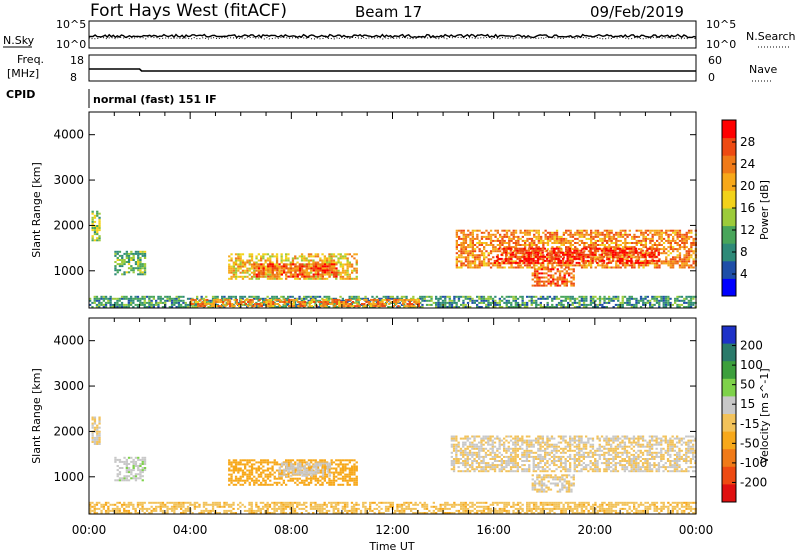 Image resolution: width=800 pixels, height=554 pixels. What do you see at coordinates (392, 68) in the screenshot?
I see `freq-frame` at bounding box center [392, 68].